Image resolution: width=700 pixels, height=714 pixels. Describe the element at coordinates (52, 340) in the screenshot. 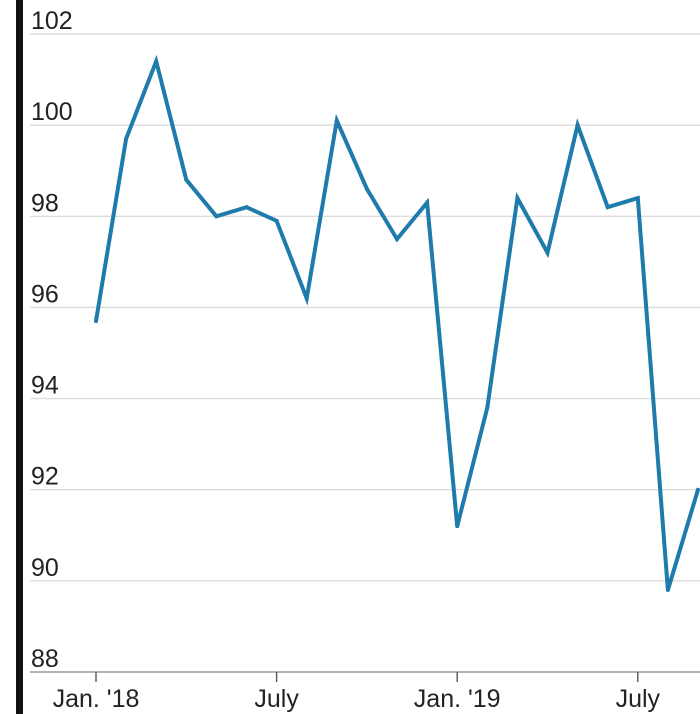

I see `y-tick-labels: 88 90 92 94 96 98 100 102` at that location.